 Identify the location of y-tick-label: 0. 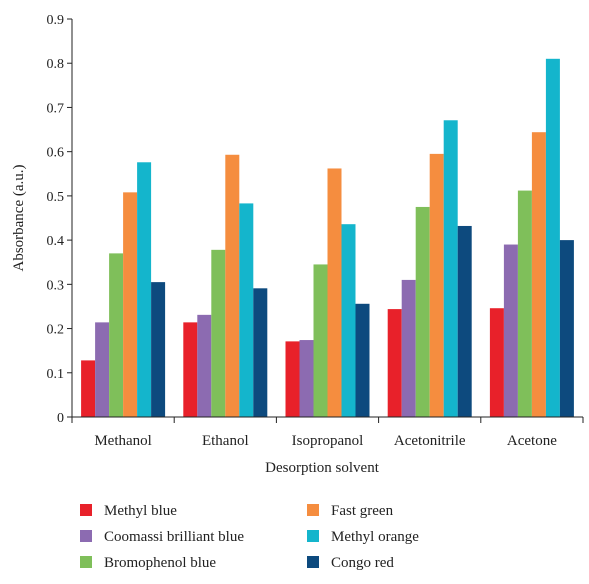
(60, 418).